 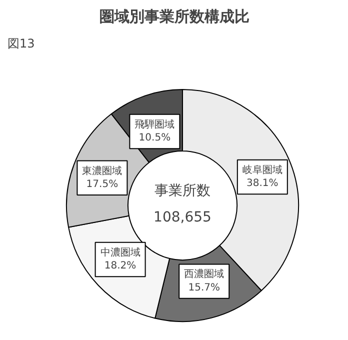 I want to click on text: 108,655, so click(x=183, y=218).